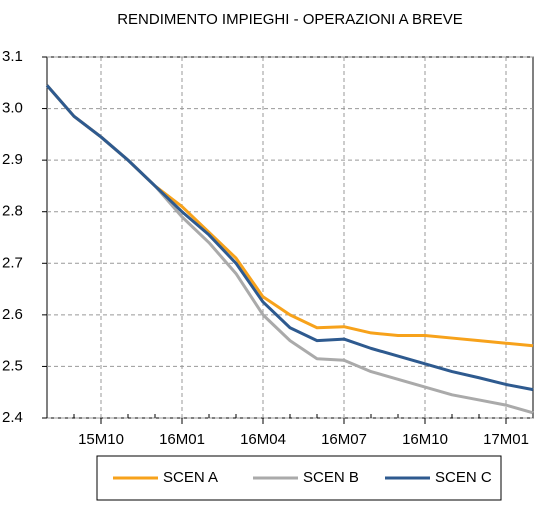 The height and width of the screenshot is (509, 537). Describe the element at coordinates (344, 439) in the screenshot. I see `x-tick-label: 16M07` at that location.